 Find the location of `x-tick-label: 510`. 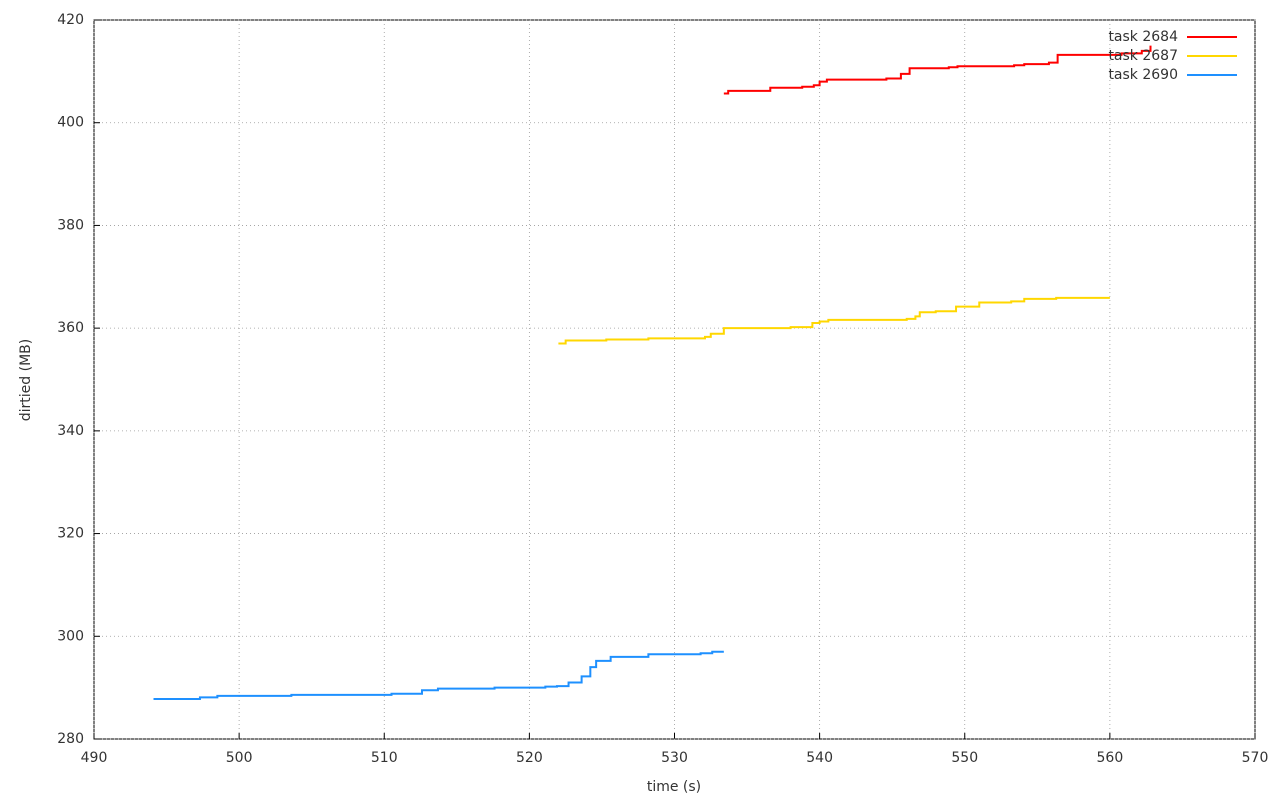

x-tick-label: 510 is located at coordinates (384, 758).